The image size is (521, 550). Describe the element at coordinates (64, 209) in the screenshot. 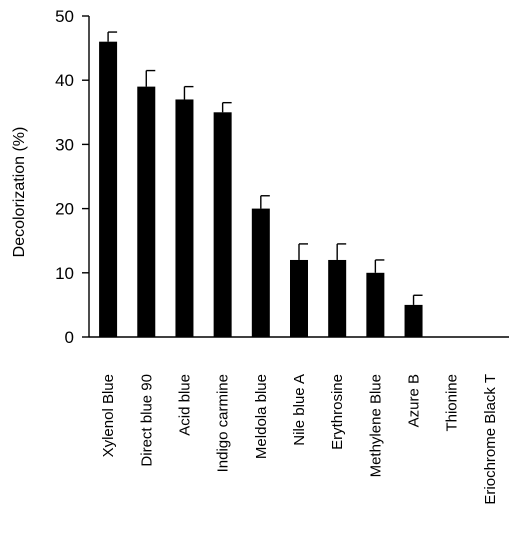

I see `y-tick-label: 20` at that location.